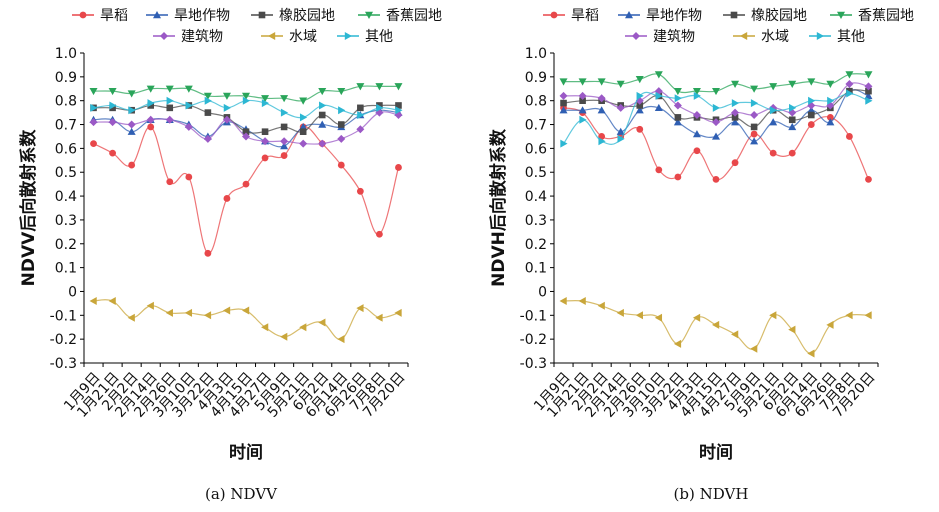  Describe the element at coordinates (303, 37) in the screenshot. I see `legend-label: 水域` at that location.